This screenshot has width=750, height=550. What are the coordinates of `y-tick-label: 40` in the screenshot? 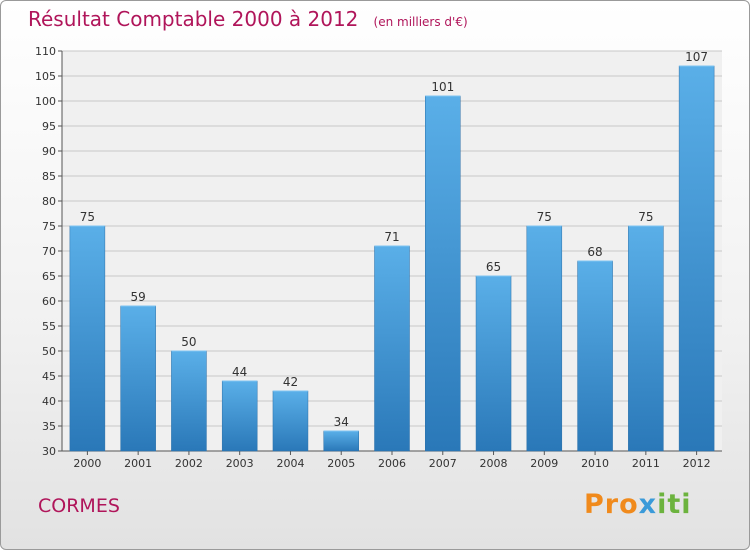 It's located at (49, 401).